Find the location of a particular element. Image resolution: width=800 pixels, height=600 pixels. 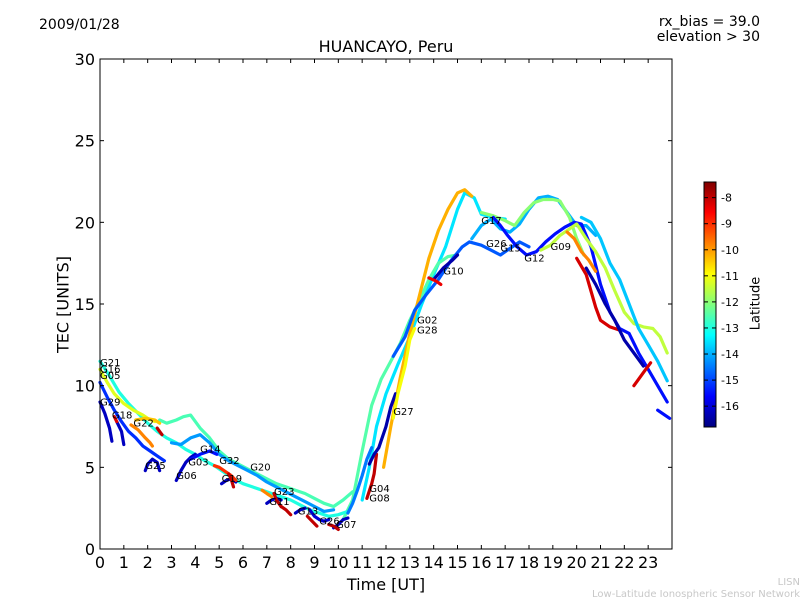

colorbar is located at coordinates (710, 304).